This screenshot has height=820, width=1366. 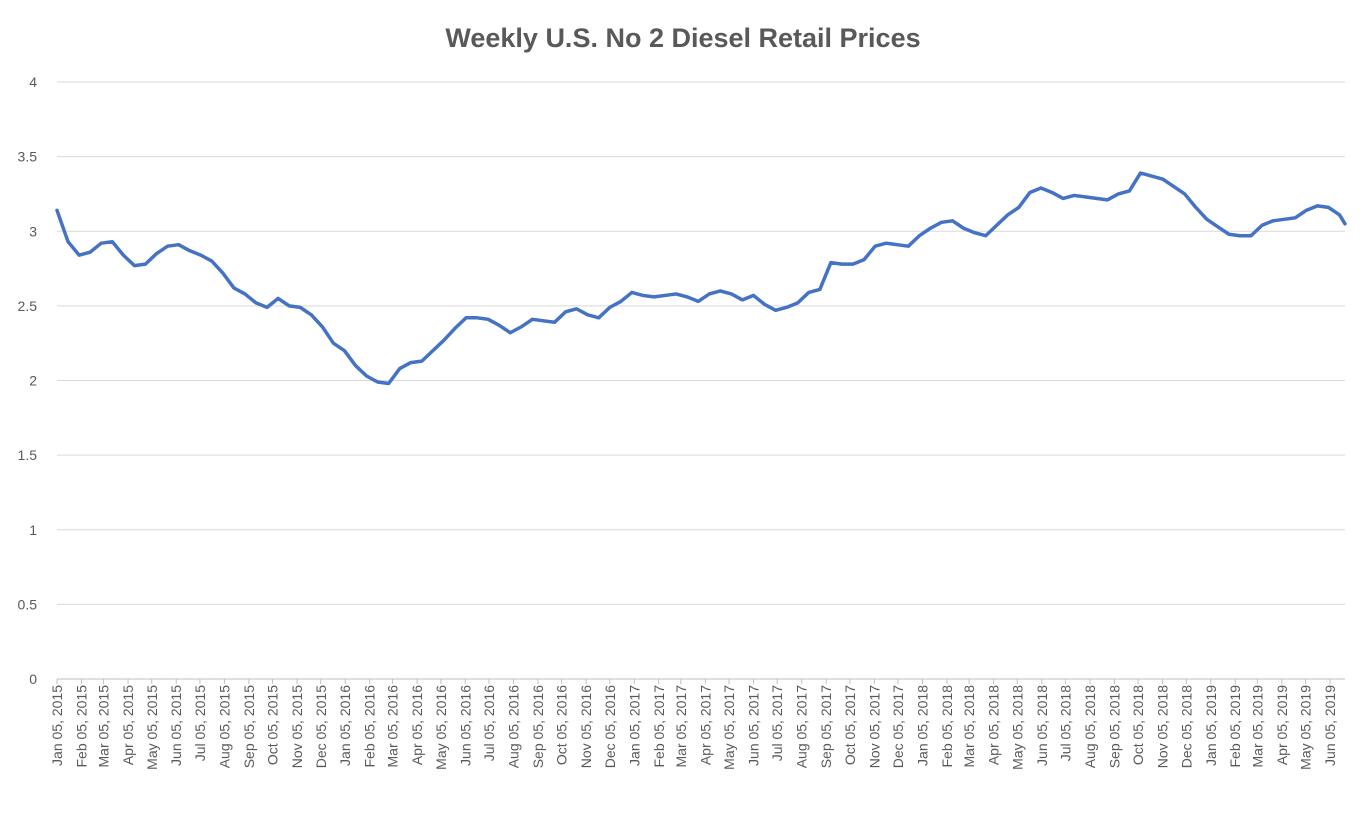 I want to click on y-tick-label: 0.5, so click(x=28, y=604).